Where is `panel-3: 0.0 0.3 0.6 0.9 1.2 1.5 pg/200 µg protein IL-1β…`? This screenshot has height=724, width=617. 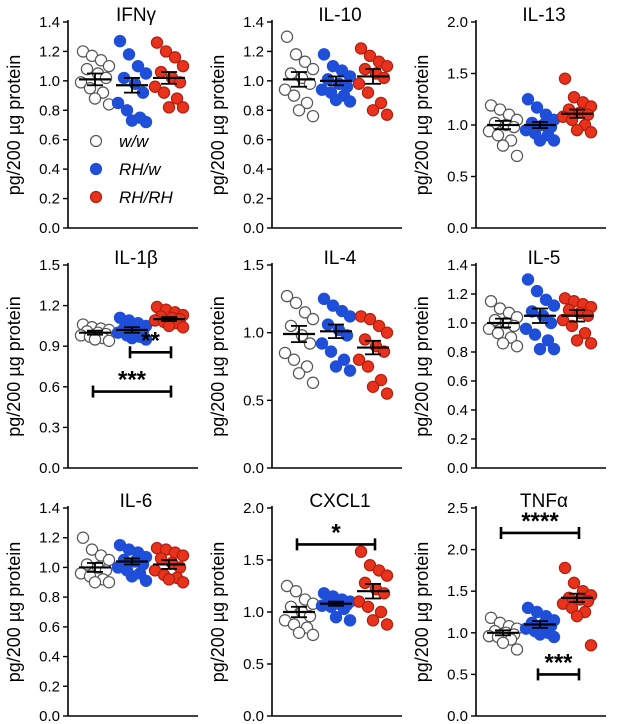
panel-3: 0.0 0.3 0.6 0.9 1.2 1.5 pg/200 µg protein IL-1β… is located at coordinates (101, 362).